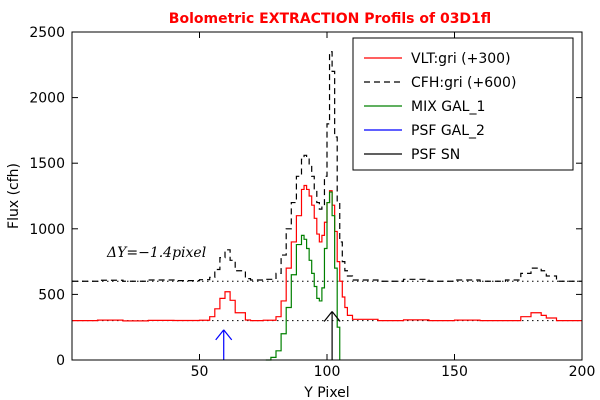 The height and width of the screenshot is (400, 600). What do you see at coordinates (156, 253) in the screenshot?
I see `delta-y-annotation: ΔY=−1.4pixel` at bounding box center [156, 253].